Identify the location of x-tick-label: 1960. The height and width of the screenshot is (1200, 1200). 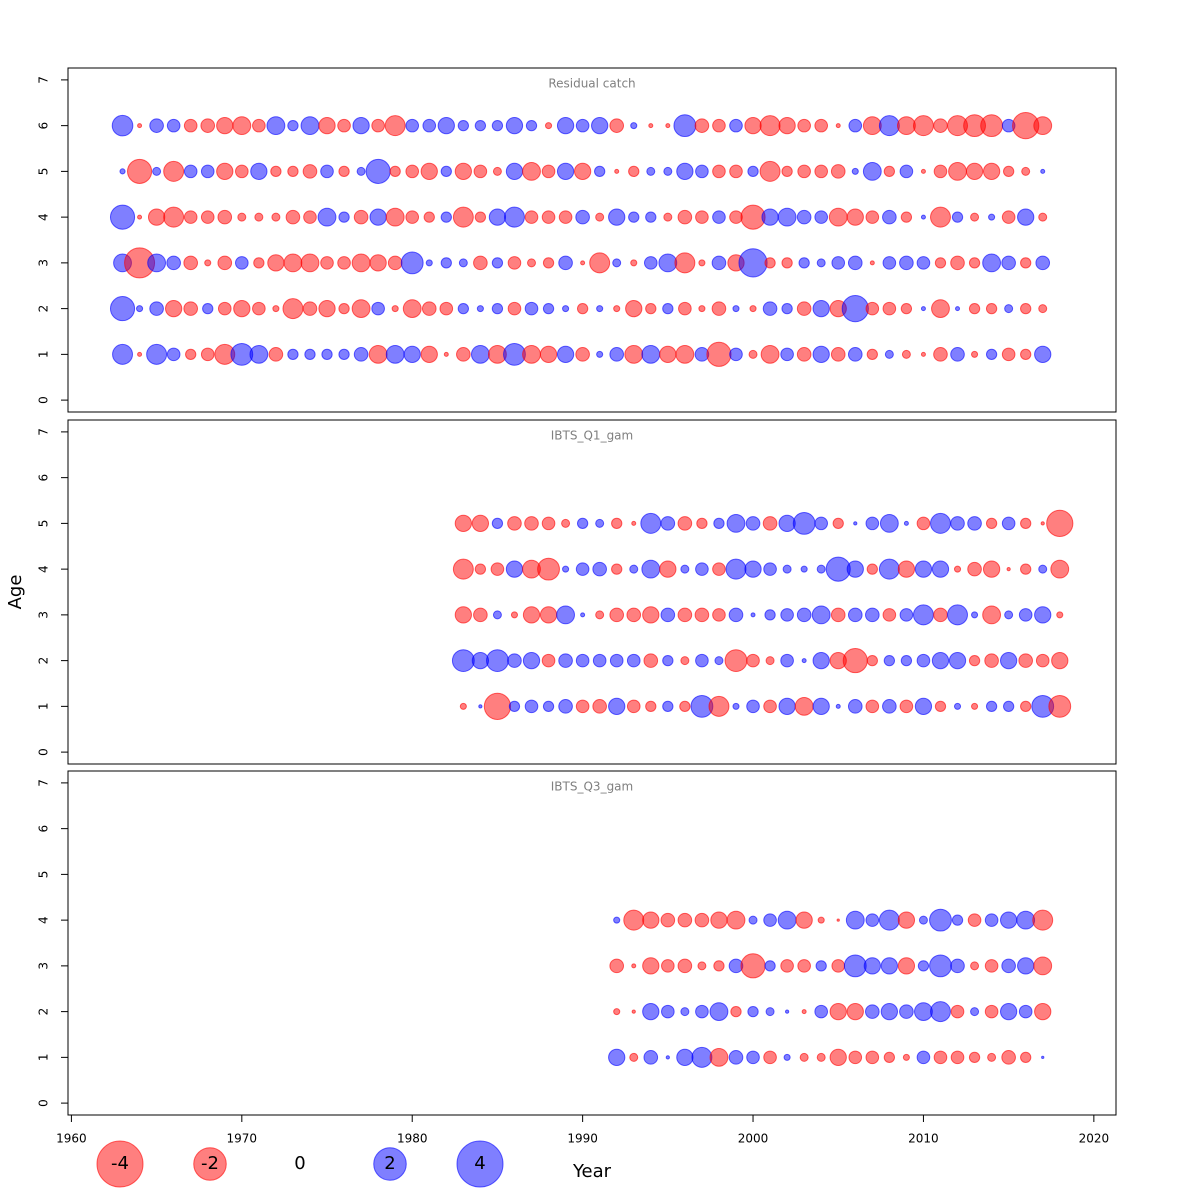
(71, 1139).